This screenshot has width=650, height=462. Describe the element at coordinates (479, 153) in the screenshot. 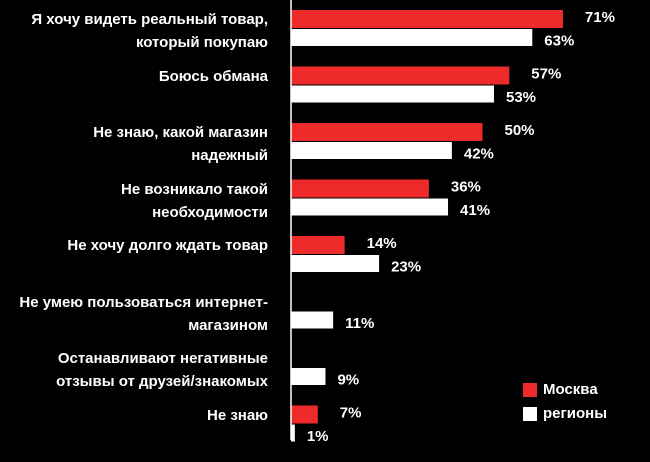

I see `value-label: 42%` at that location.